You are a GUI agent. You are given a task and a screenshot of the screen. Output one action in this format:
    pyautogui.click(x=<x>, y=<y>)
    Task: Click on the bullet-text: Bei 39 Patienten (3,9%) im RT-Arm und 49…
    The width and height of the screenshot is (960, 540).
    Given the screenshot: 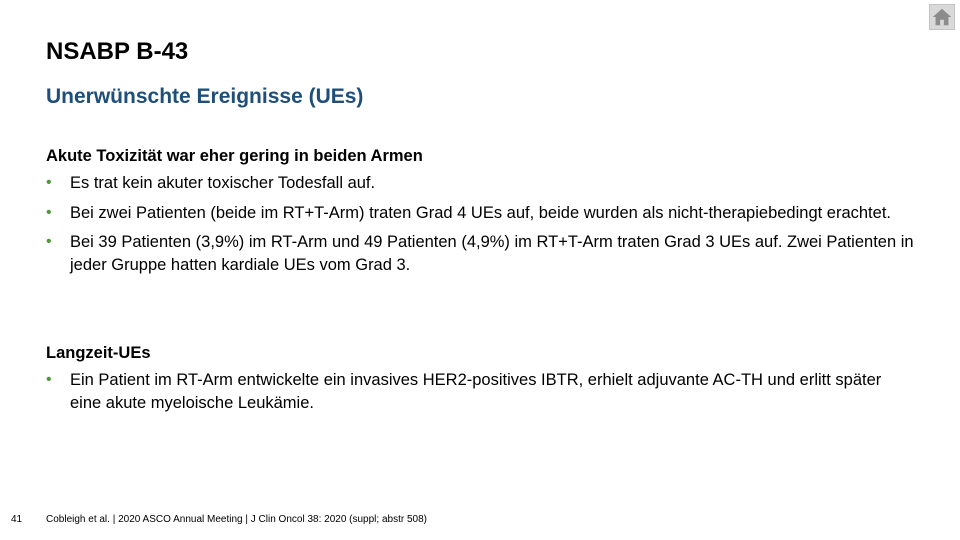 What is the action you would take?
    pyautogui.click(x=492, y=253)
    